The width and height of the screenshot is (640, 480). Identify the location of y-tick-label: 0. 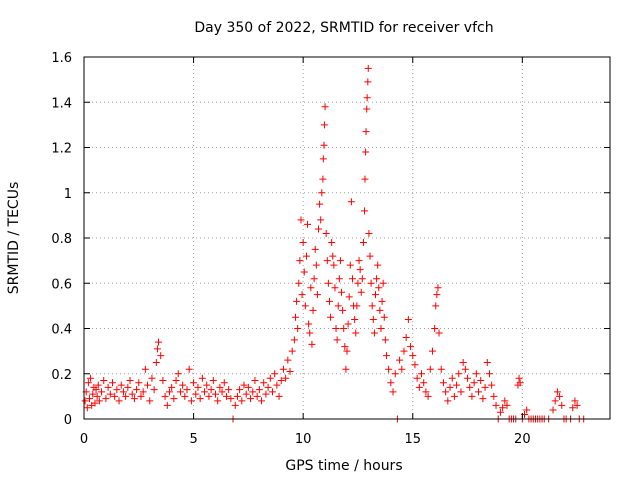
(68, 420).